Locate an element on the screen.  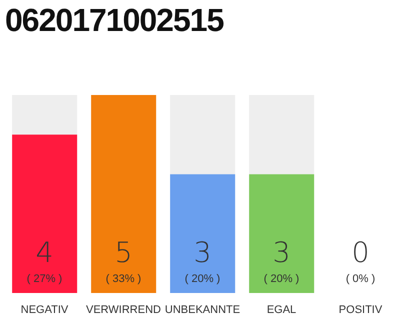
x-tick-label: VERWIRREND is located at coordinates (124, 310).